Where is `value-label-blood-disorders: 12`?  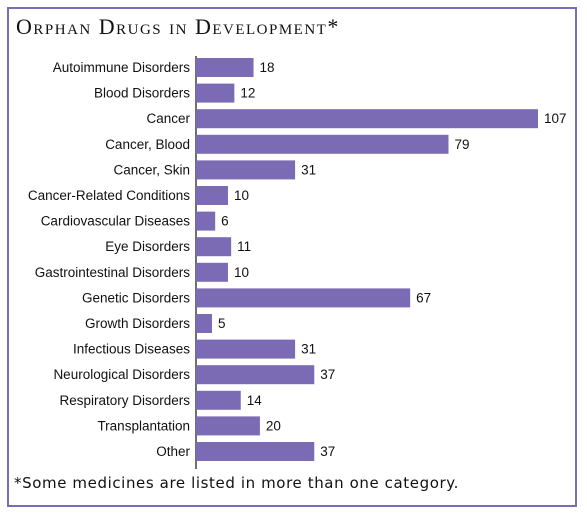
value-label-blood-disorders: 12 is located at coordinates (247, 93).